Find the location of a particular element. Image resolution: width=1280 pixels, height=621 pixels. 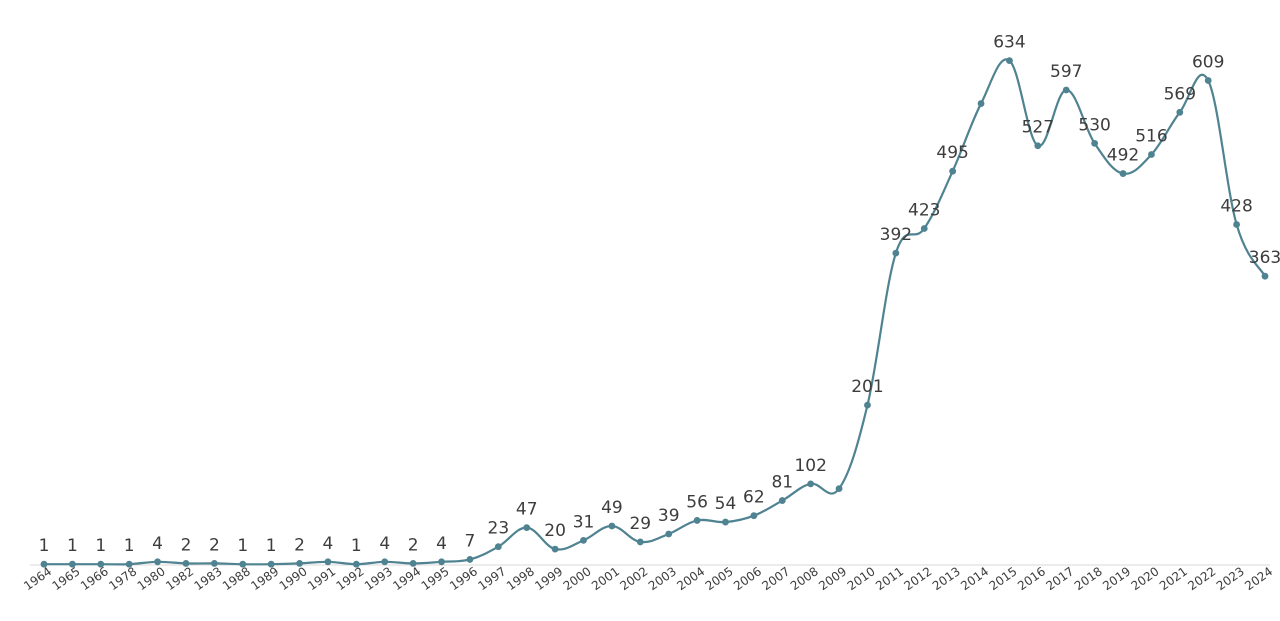

x-tick-1965: 1965 is located at coordinates (66, 578).